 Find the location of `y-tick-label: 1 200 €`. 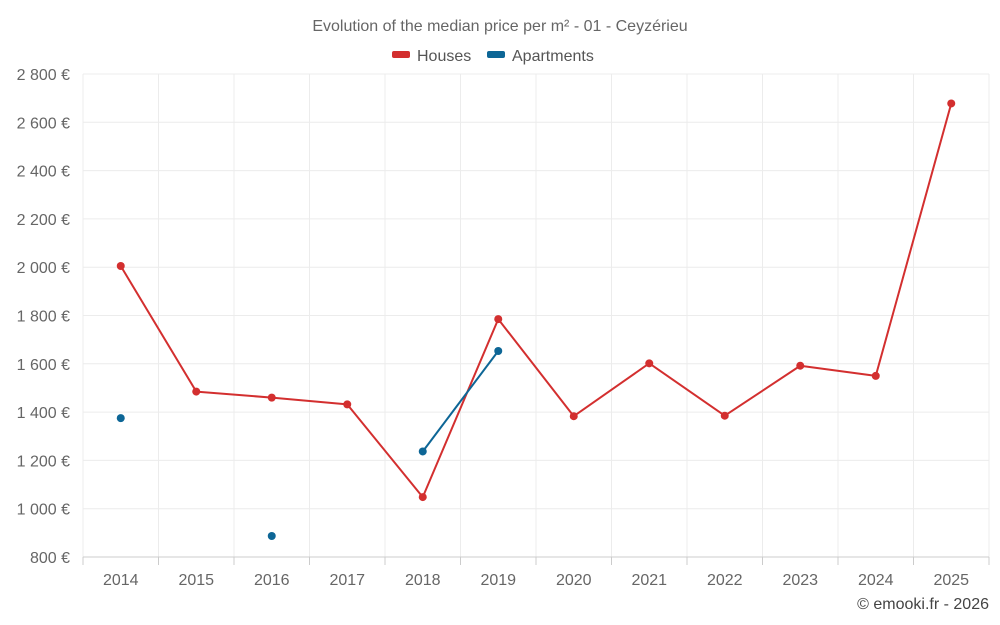

y-tick-label: 1 200 € is located at coordinates (43, 461).